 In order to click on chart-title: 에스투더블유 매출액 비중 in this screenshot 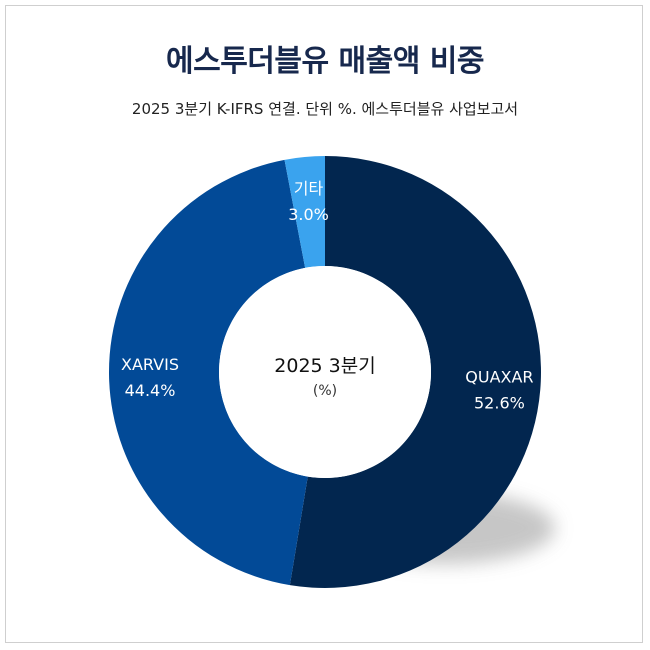, I will do `click(325, 61)`.